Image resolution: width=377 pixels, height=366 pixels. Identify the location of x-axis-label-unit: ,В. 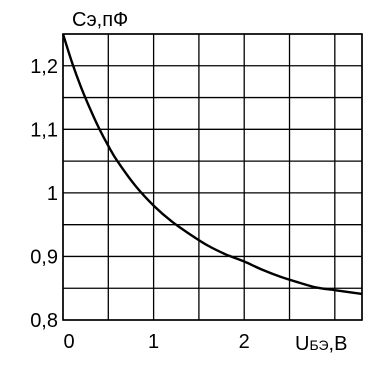
(338, 344).